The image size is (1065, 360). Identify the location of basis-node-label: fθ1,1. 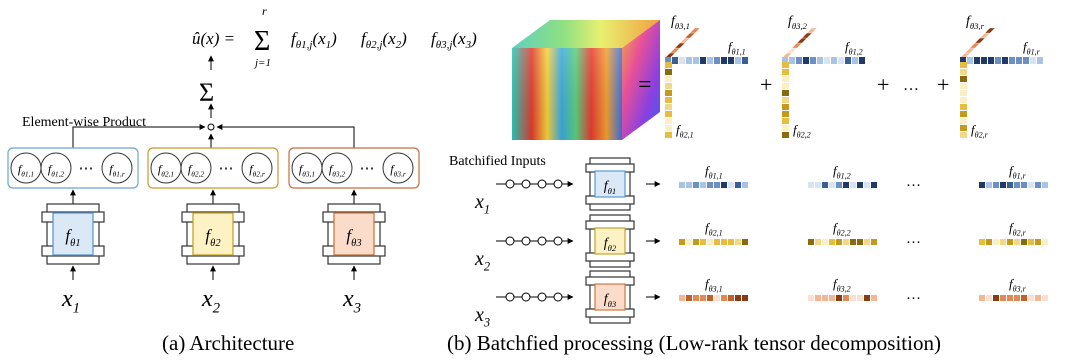
(26, 170).